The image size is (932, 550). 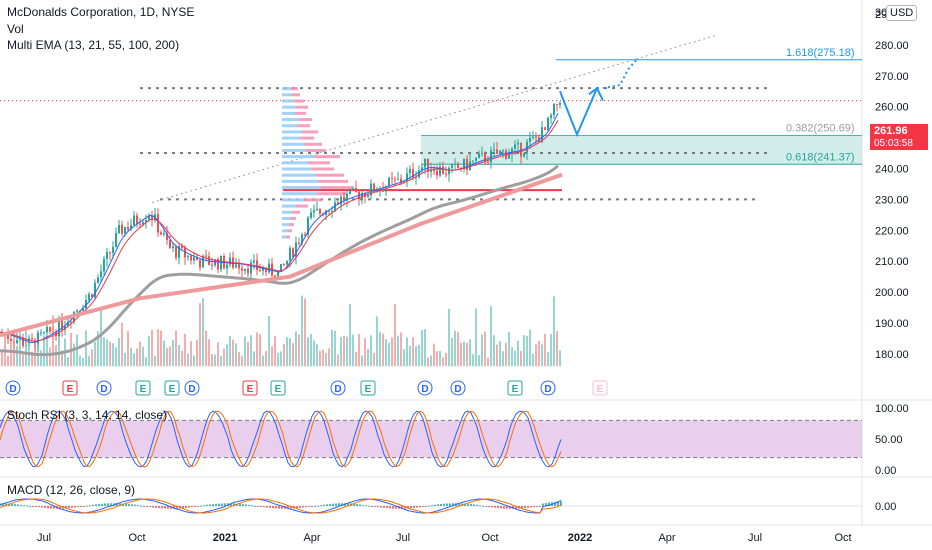 I want to click on price-tick-label: 220.00, so click(x=892, y=231).